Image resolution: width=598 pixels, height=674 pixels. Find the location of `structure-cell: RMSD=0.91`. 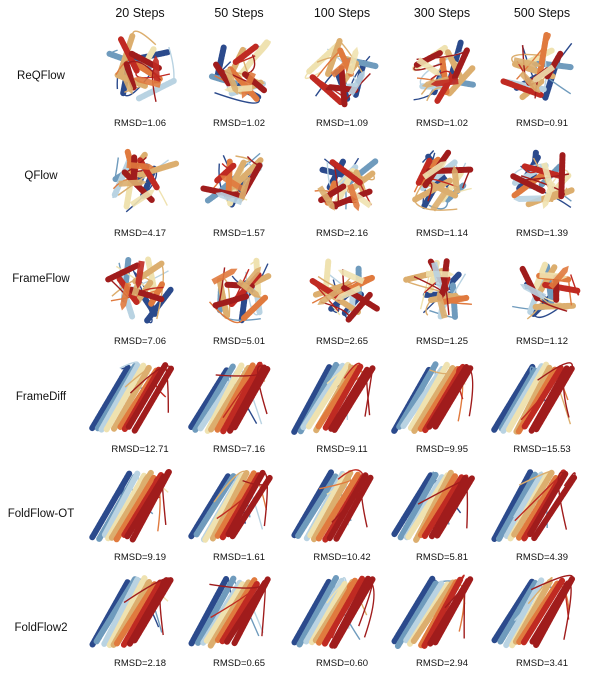

structure-cell: RMSD=0.91 is located at coordinates (542, 80).